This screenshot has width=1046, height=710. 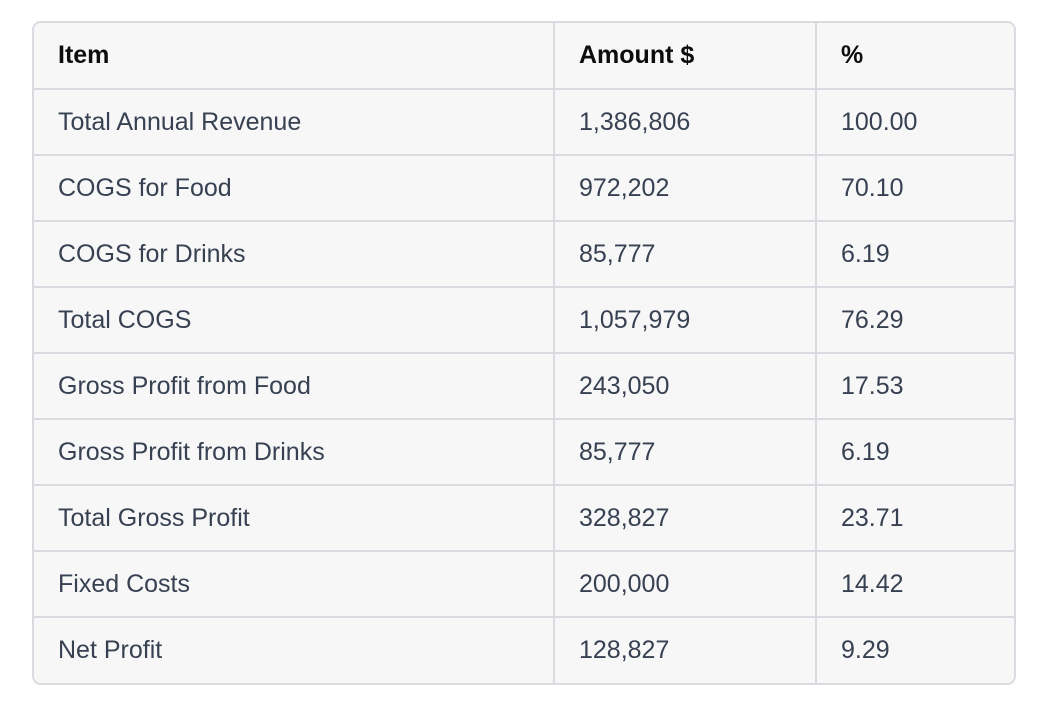 What do you see at coordinates (294, 319) in the screenshot?
I see `cell-item: Total COGS` at bounding box center [294, 319].